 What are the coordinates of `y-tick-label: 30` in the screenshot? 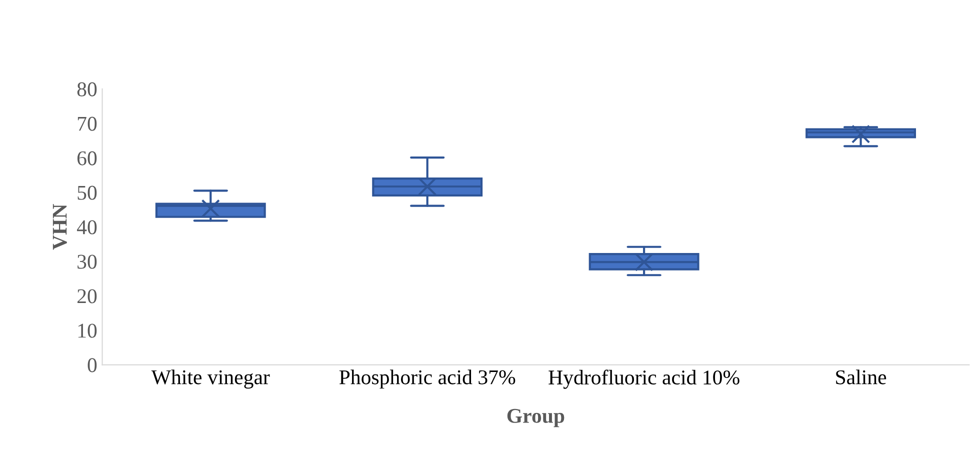 It's located at (87, 261).